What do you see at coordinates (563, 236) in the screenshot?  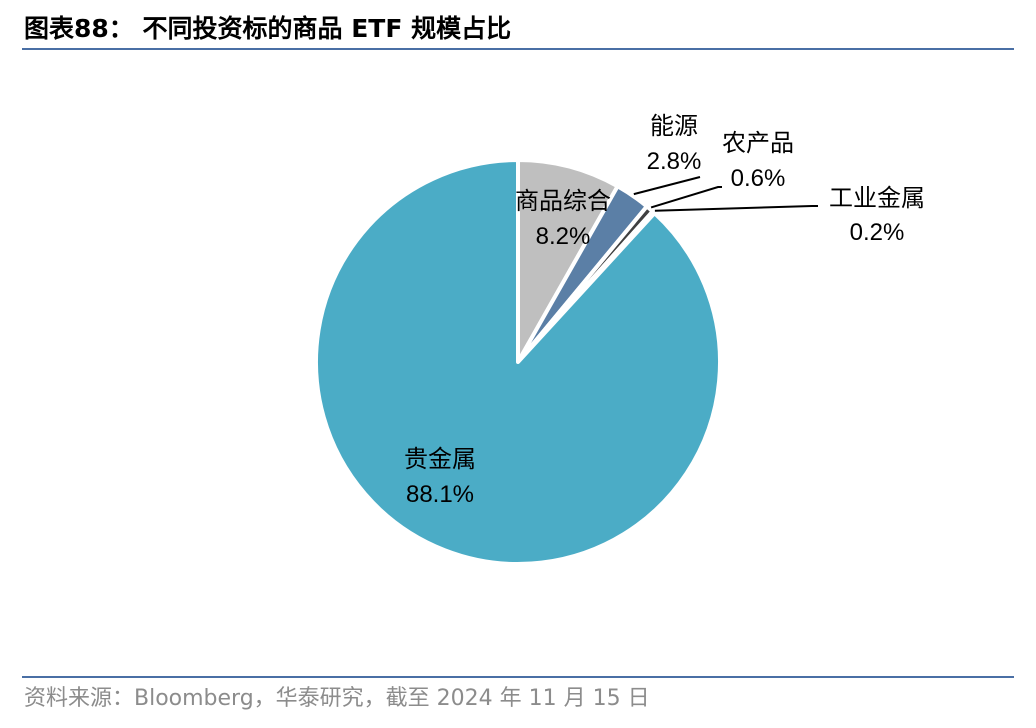 I see `slice-label-value: 8.2%` at bounding box center [563, 236].